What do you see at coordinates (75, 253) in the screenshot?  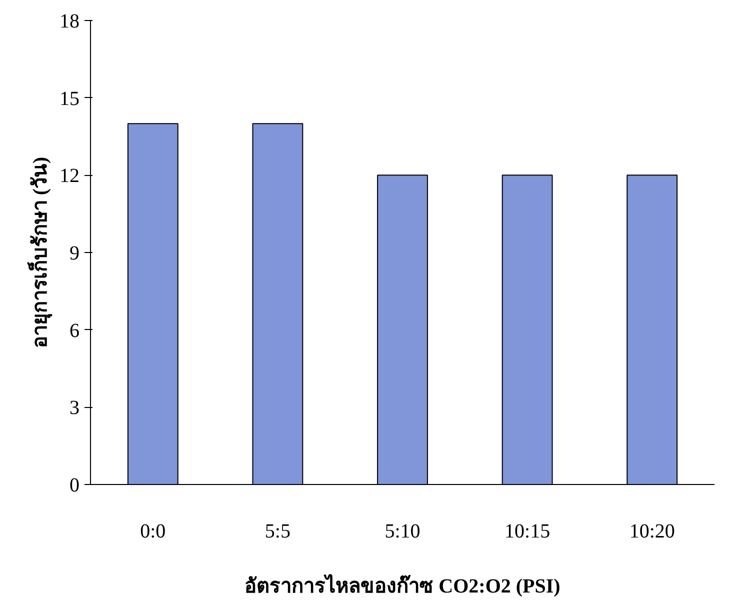 I see `y-tick-label: 9` at bounding box center [75, 253].